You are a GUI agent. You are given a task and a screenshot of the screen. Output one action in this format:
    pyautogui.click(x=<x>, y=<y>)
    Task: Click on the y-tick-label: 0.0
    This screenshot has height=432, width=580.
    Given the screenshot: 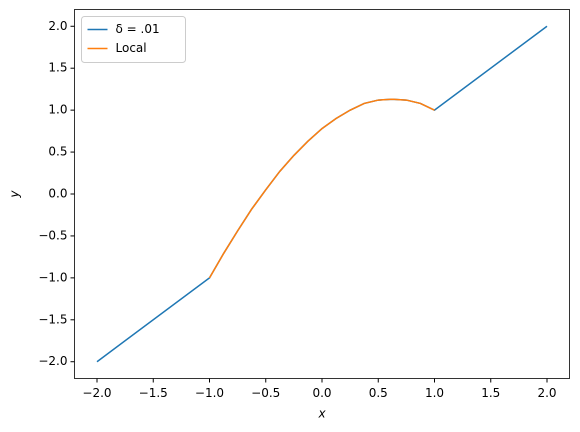 What is the action you would take?
    pyautogui.click(x=57, y=194)
    